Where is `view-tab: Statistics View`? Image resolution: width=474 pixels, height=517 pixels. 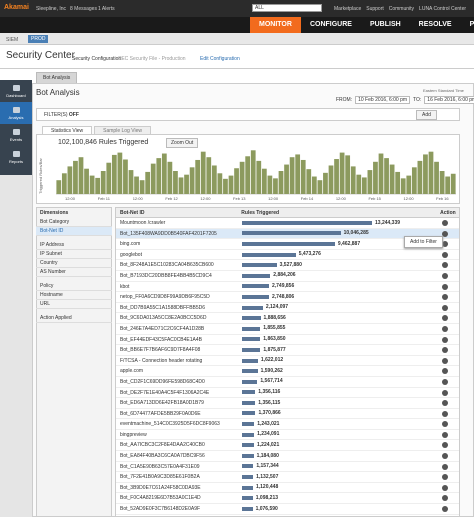 view-tab: Statistics View is located at coordinates (67, 130).